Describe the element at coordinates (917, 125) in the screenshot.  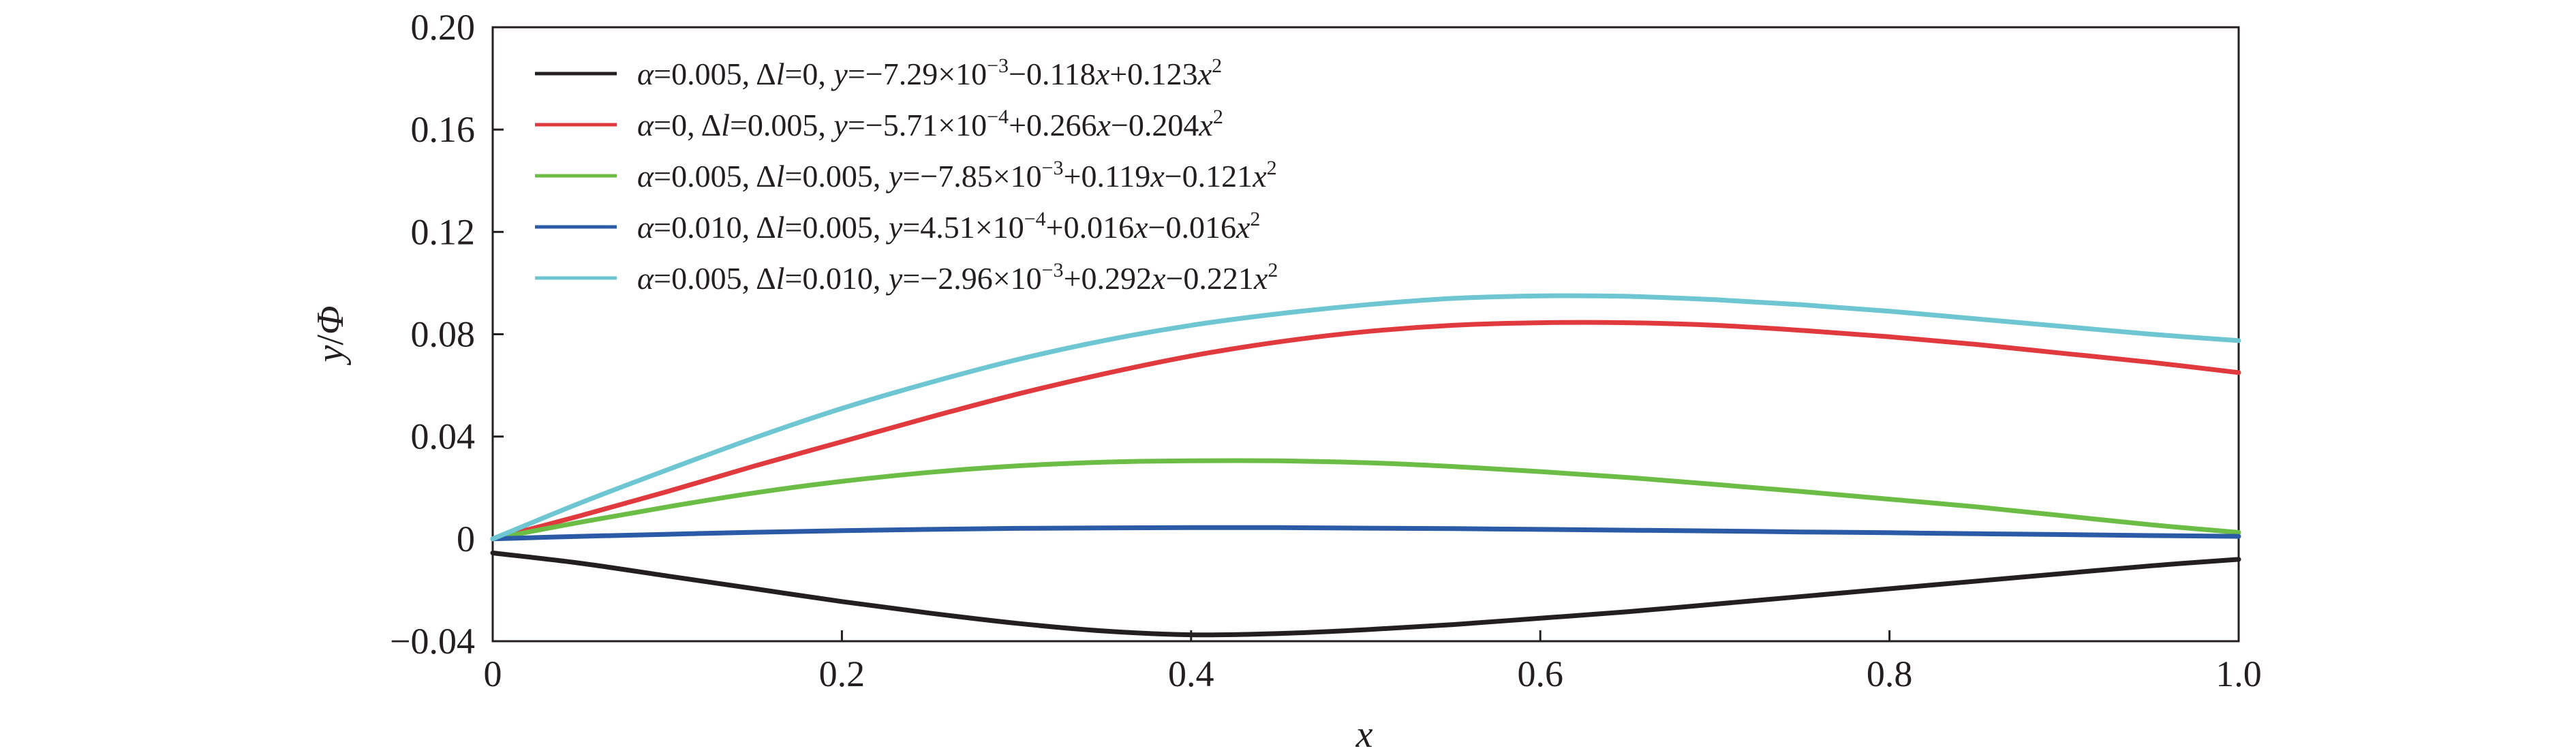
I see `legend-part-eq_a: =−5.71×10` at that location.